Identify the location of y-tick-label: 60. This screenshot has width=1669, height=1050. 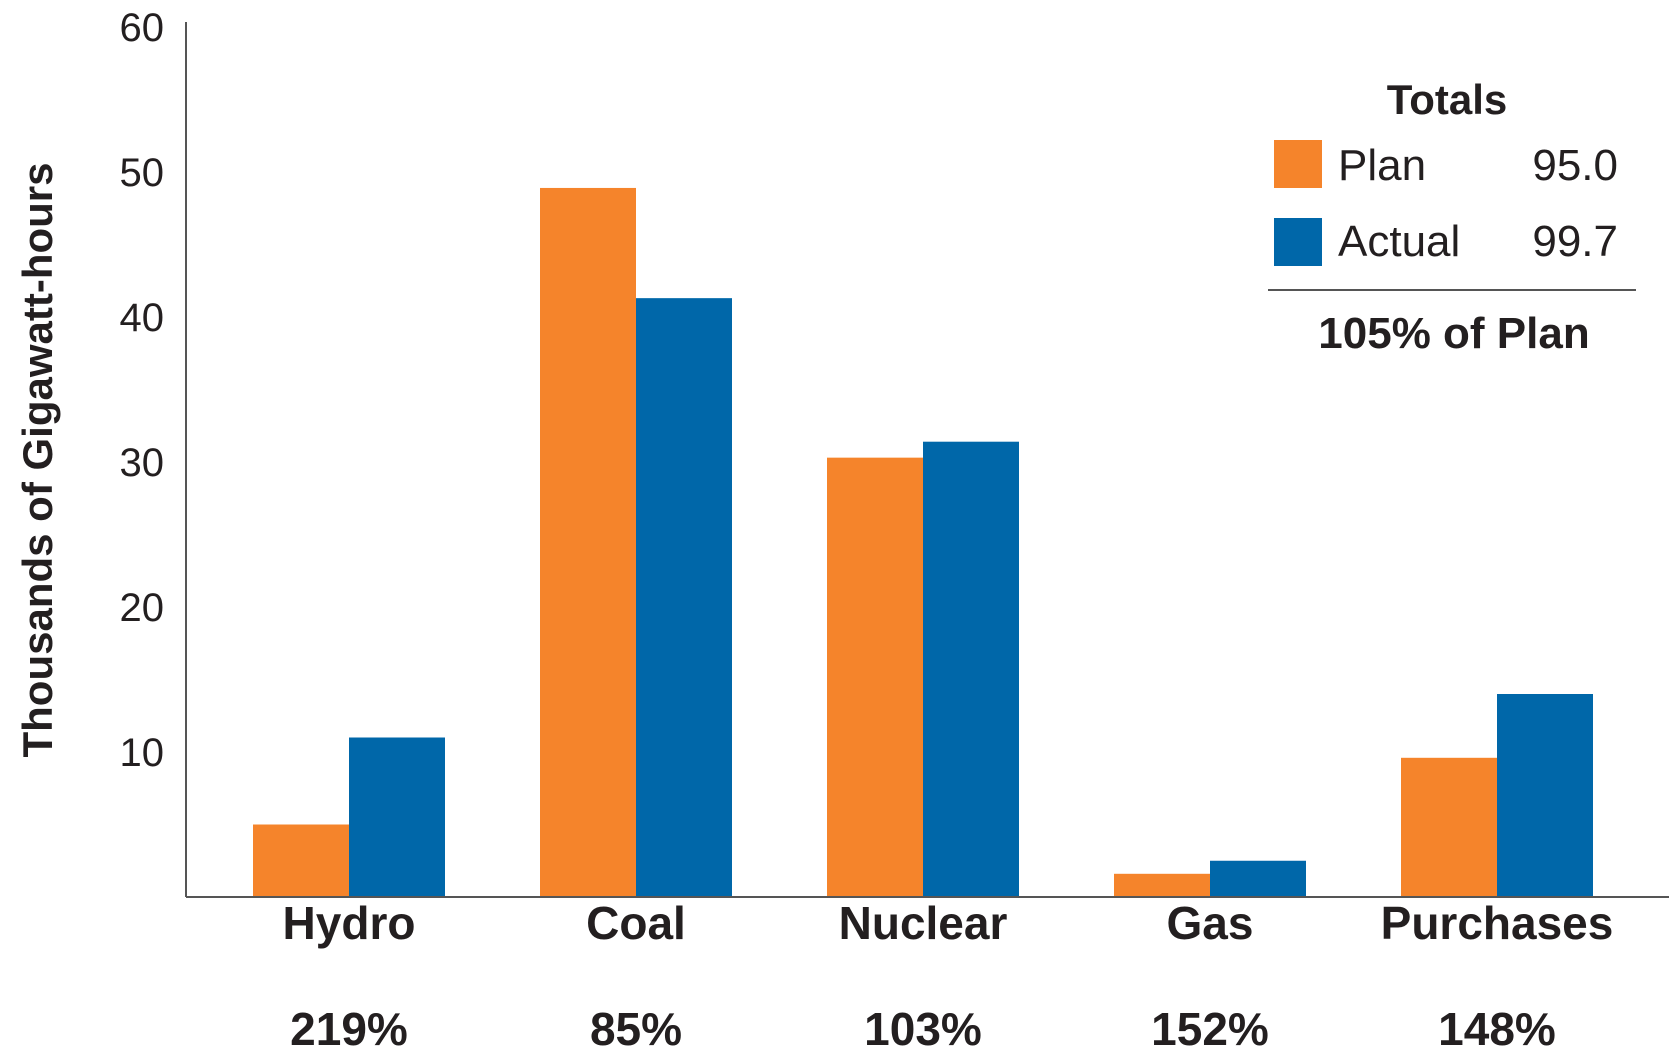
(142, 28).